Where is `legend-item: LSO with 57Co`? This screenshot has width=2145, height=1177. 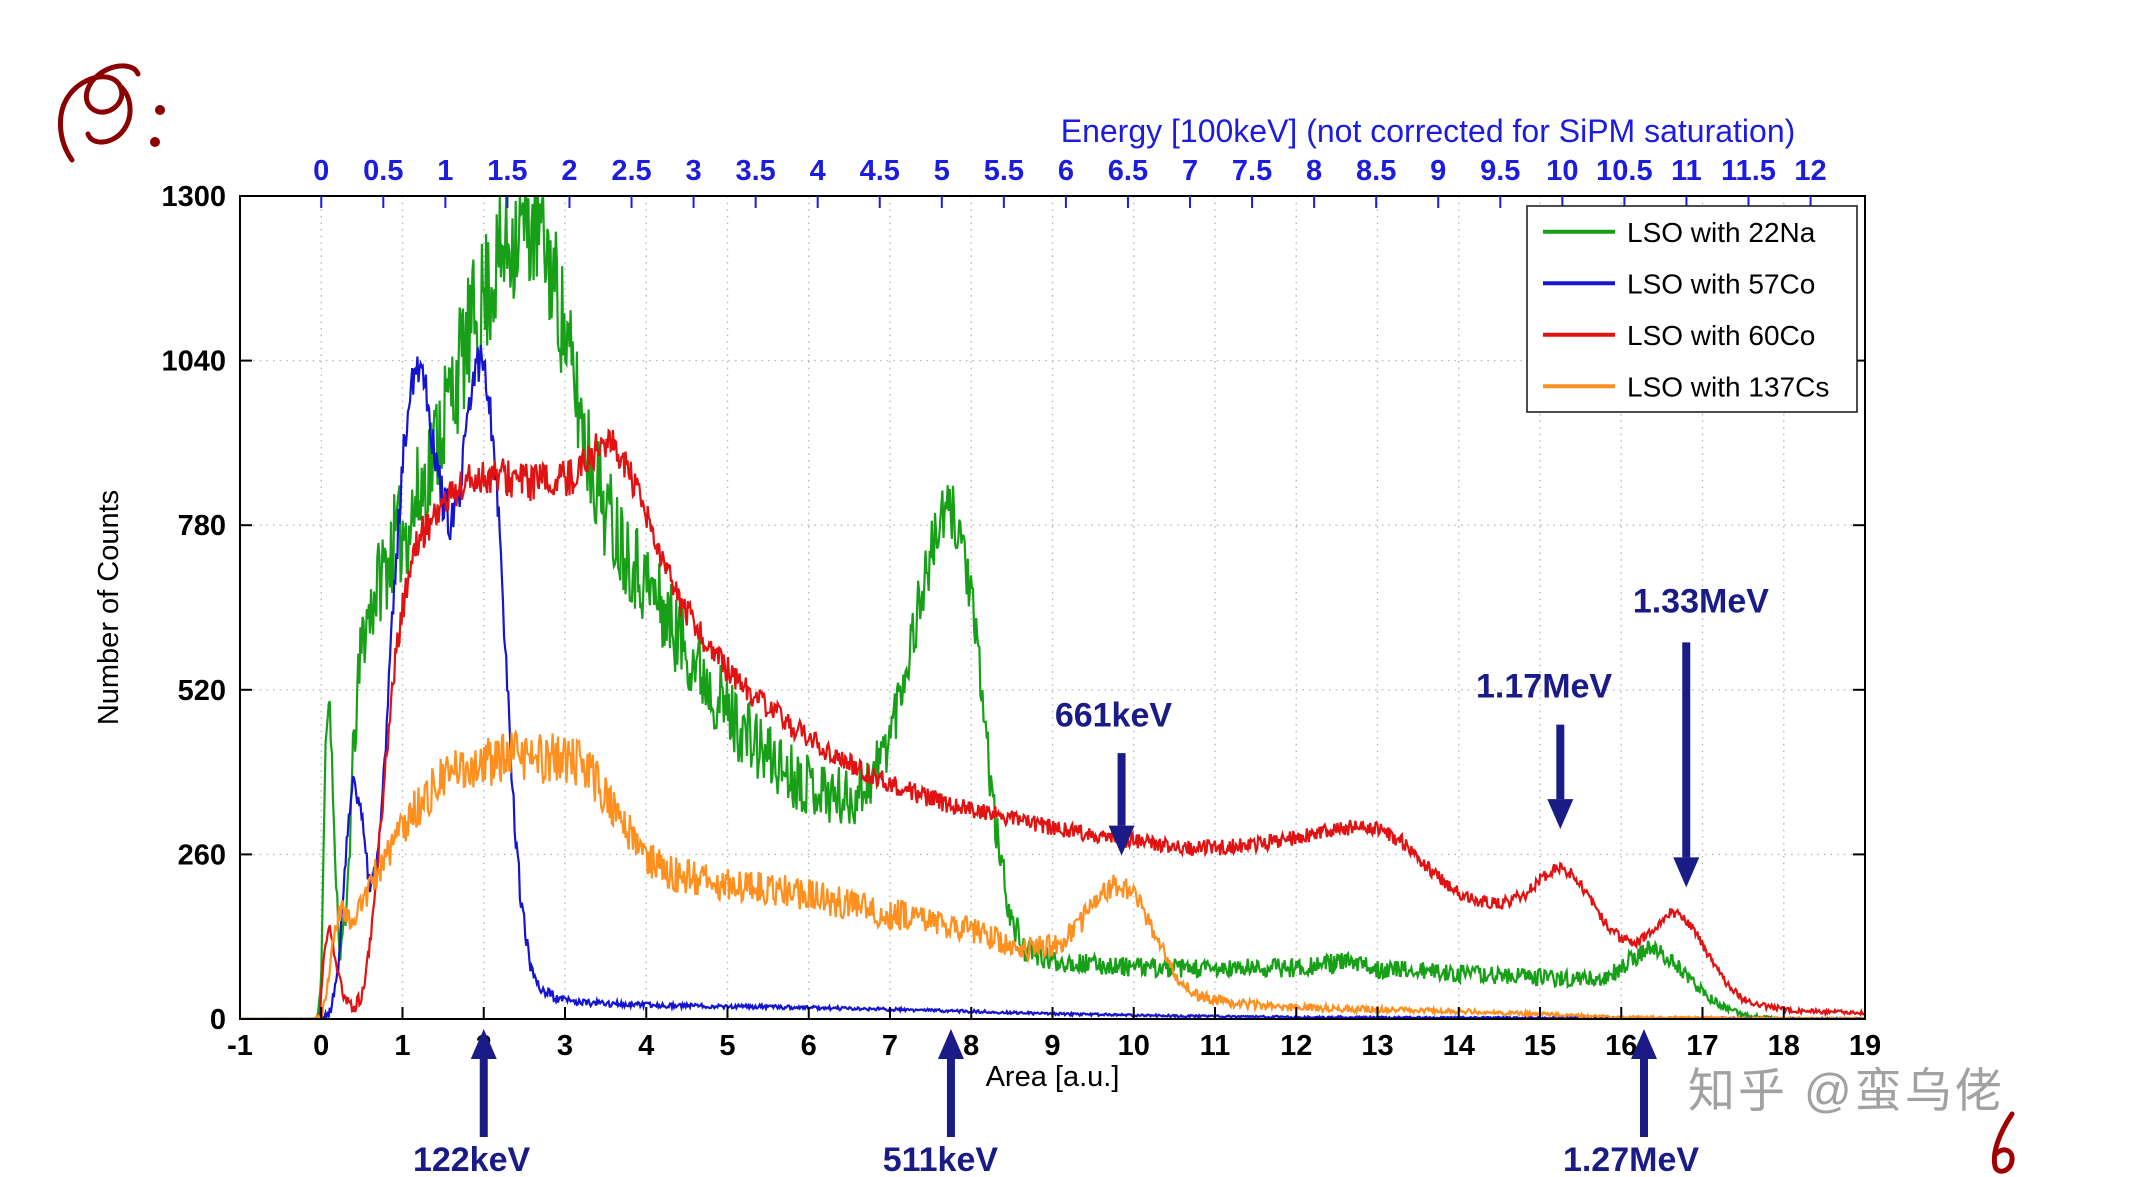 legend-item: LSO with 57Co is located at coordinates (1679, 283).